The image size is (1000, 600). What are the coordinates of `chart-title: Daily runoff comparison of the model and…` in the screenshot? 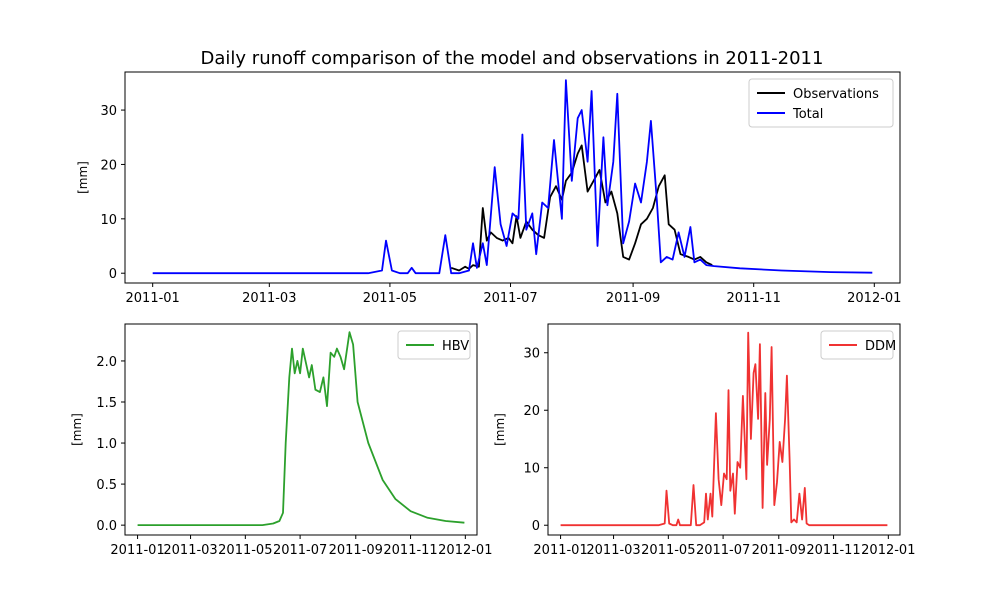 It's located at (512, 58).